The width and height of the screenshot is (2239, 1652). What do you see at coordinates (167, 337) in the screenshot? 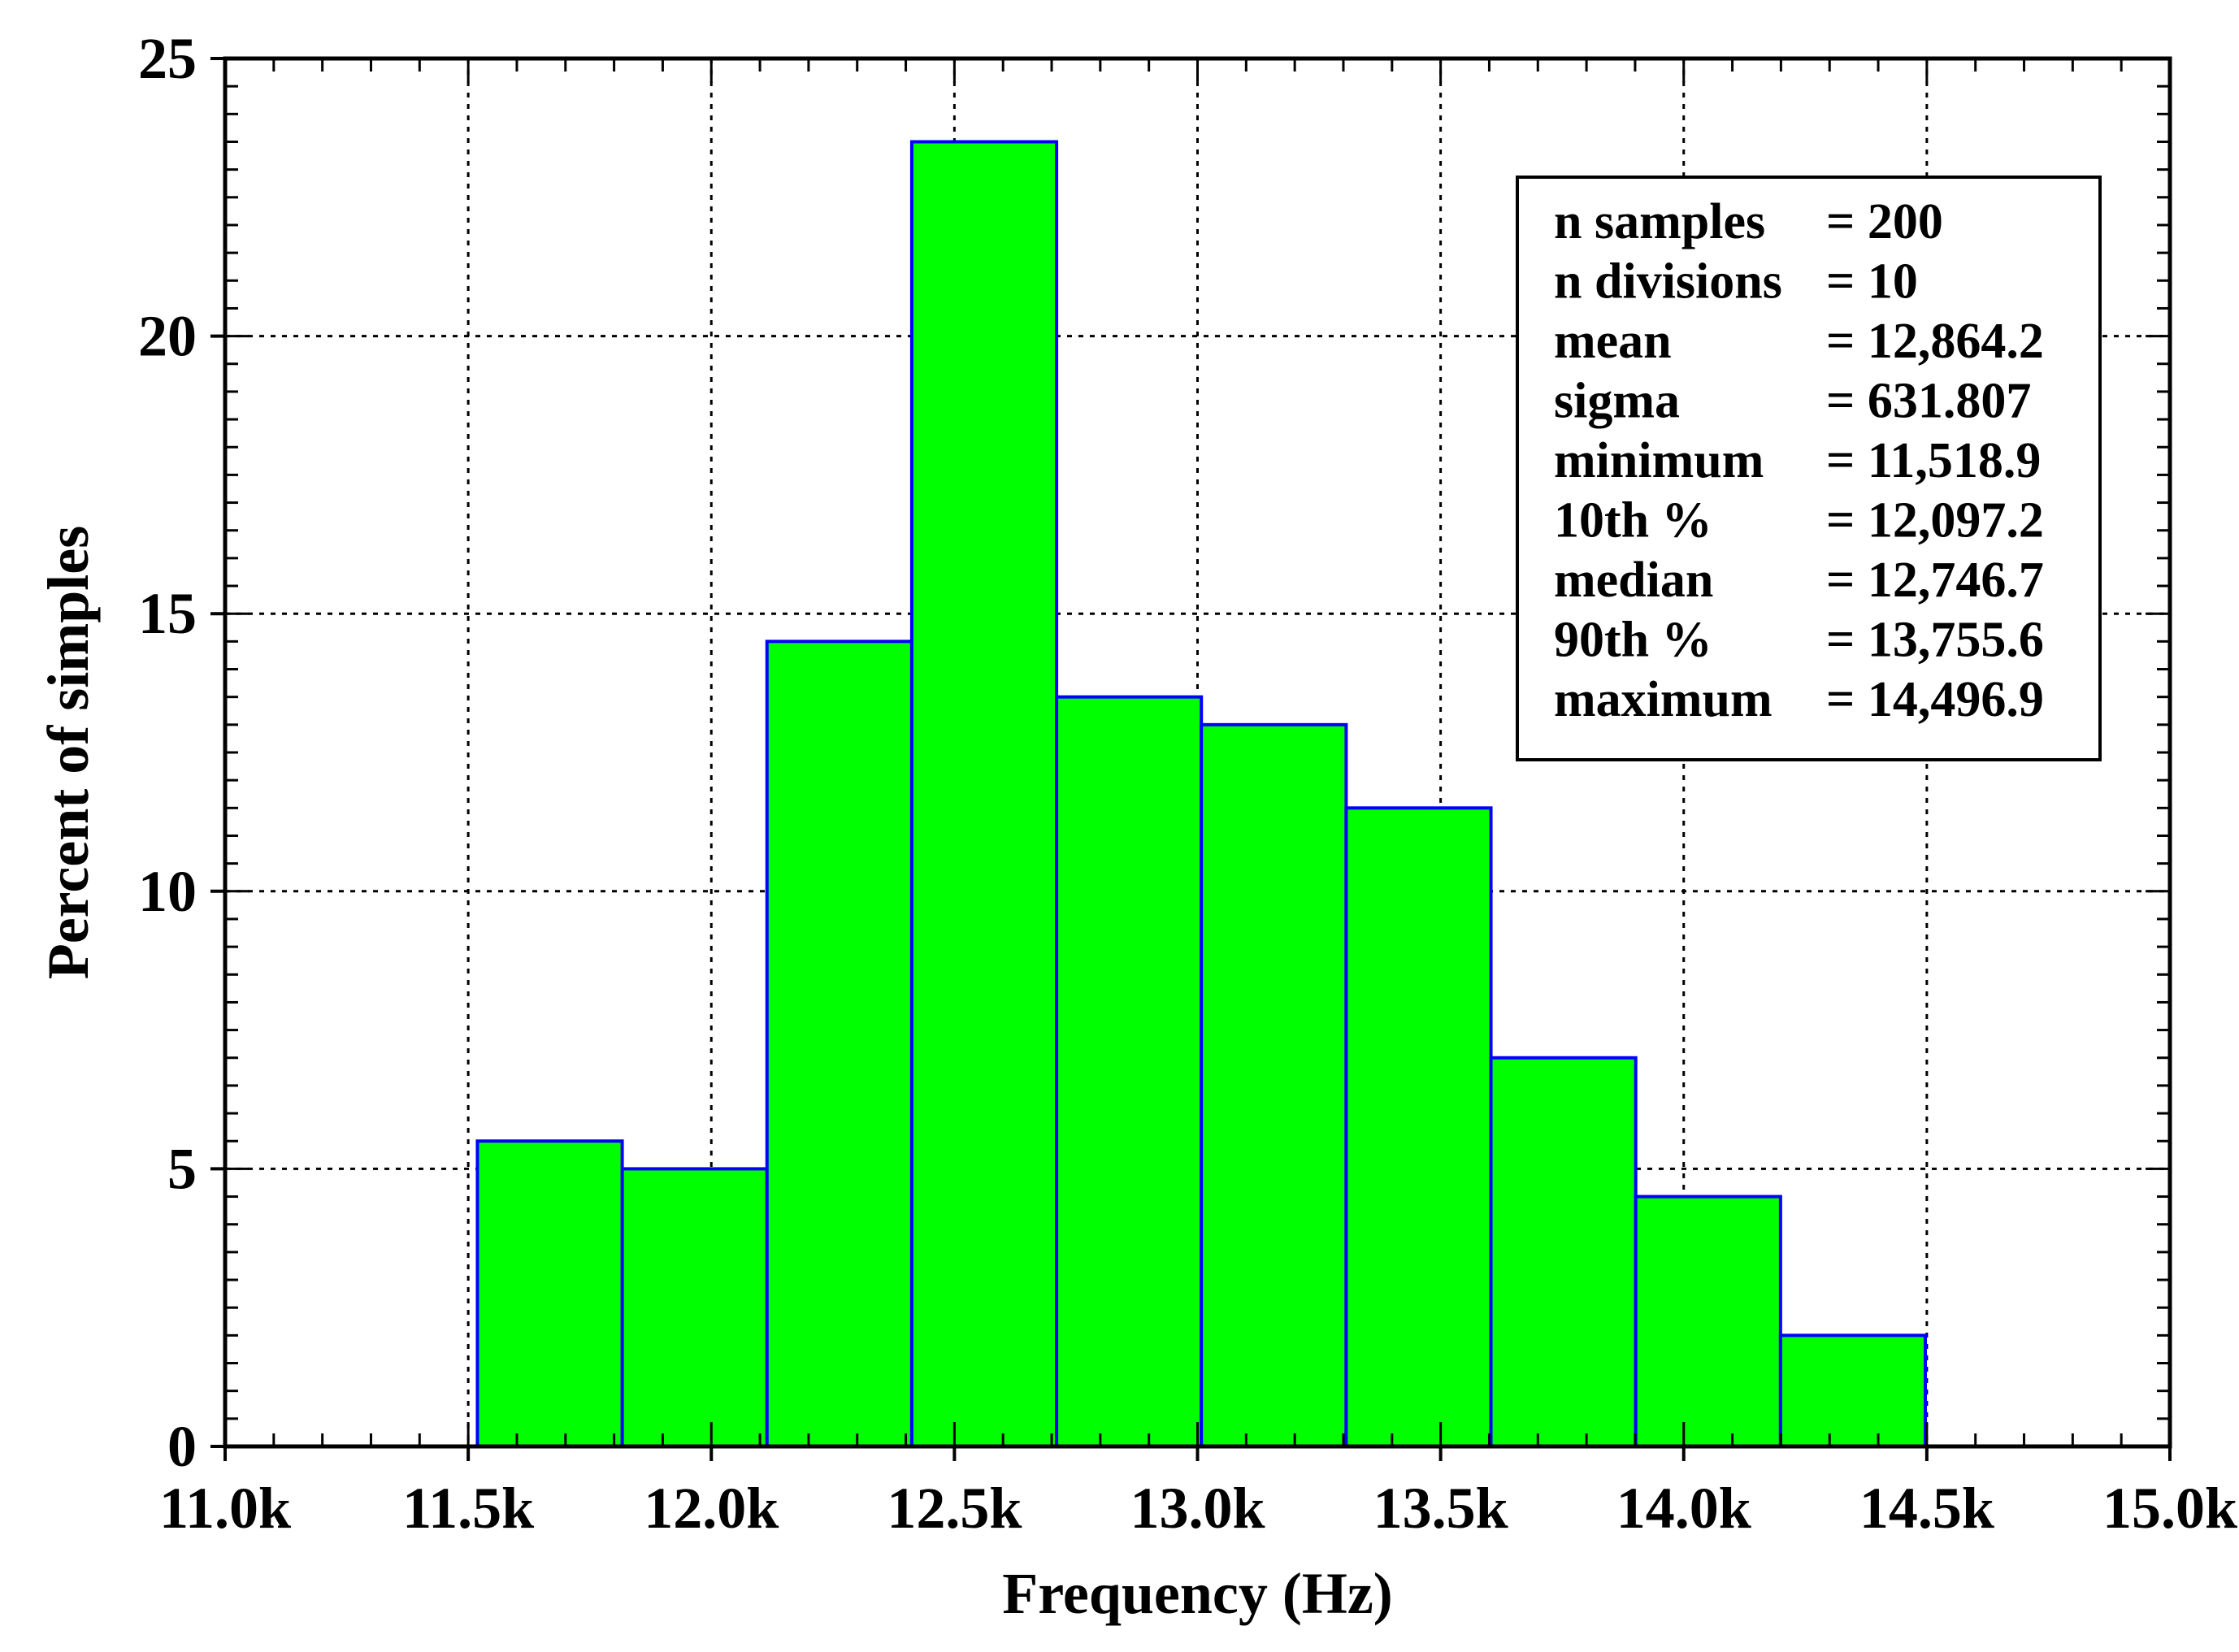
I see `y-tick-label: 20` at bounding box center [167, 337].